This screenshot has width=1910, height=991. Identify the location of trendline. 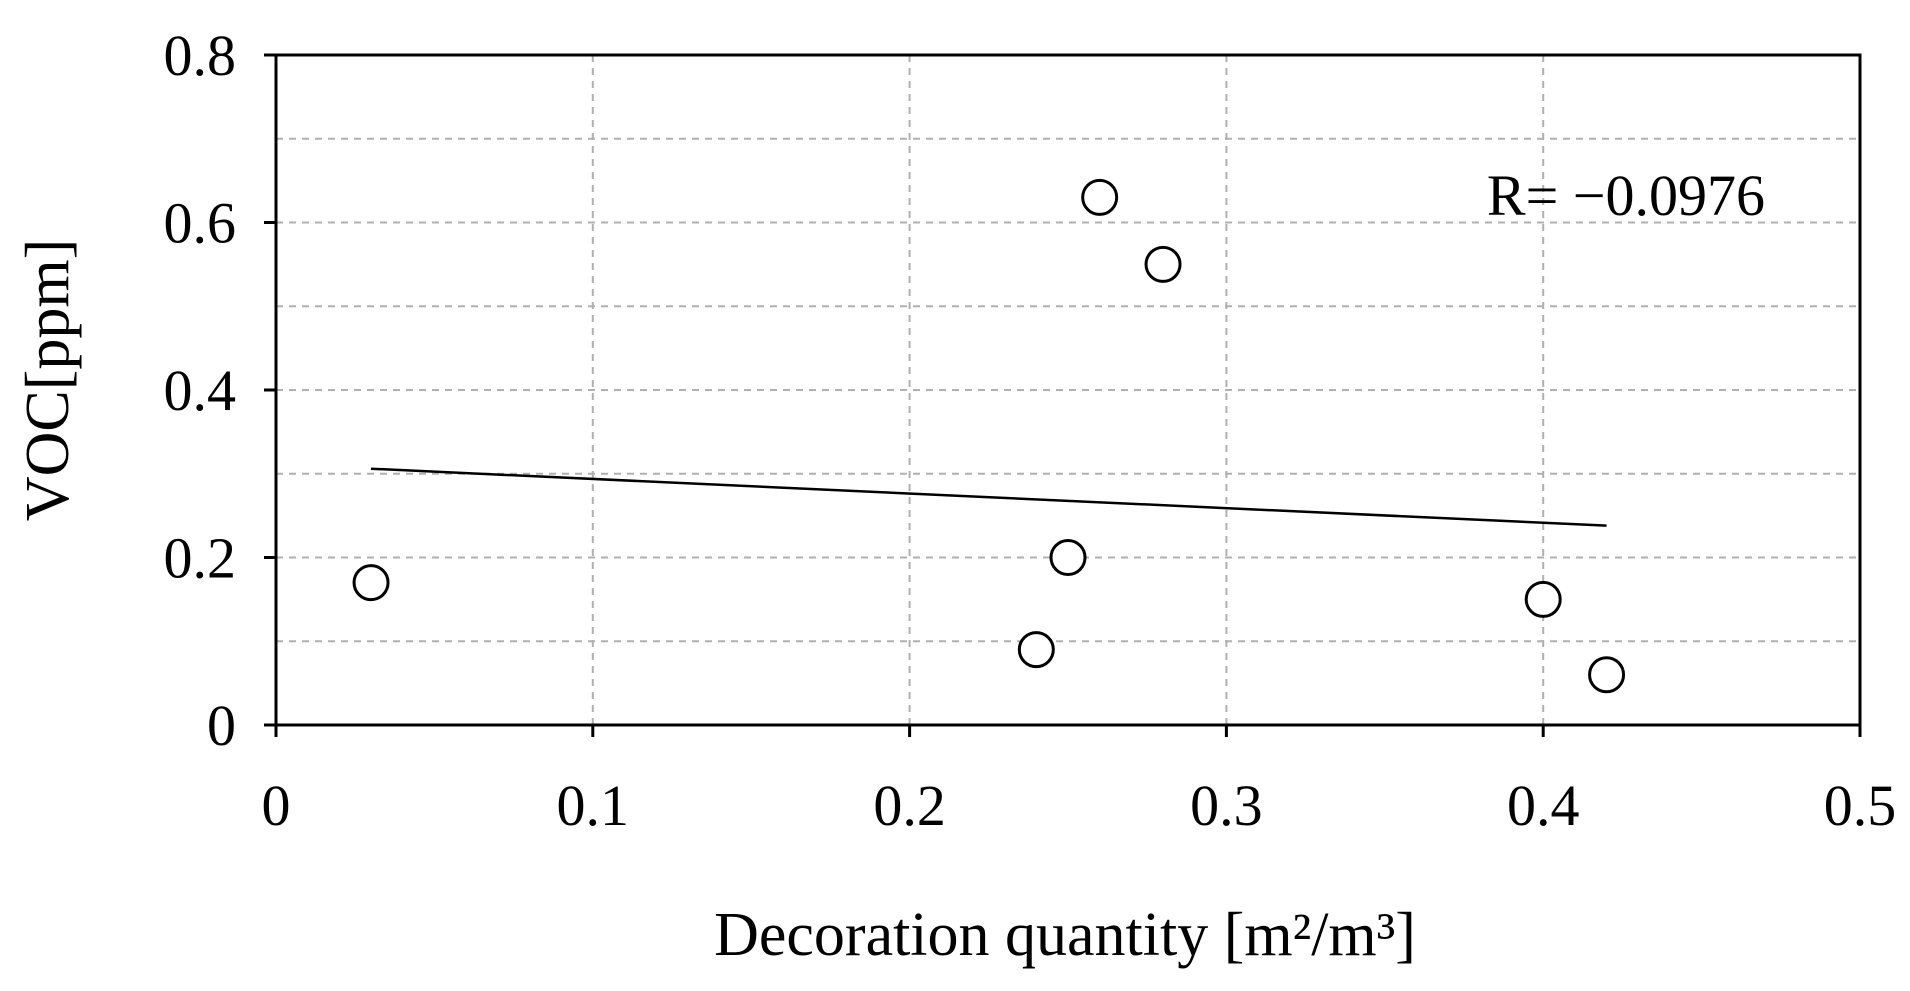
(988, 497).